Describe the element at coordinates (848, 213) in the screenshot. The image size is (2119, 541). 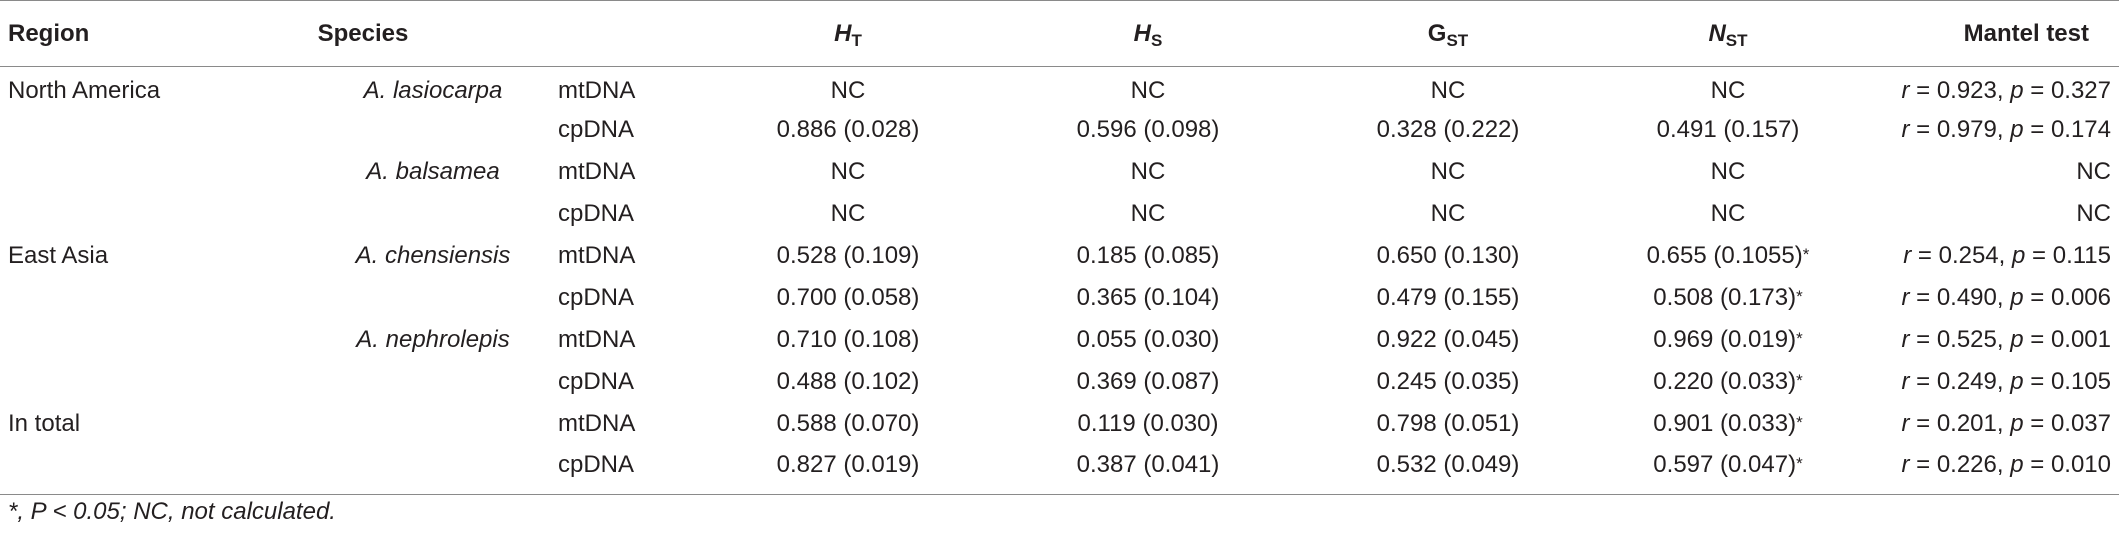
I see `cell-ht: NC` at that location.